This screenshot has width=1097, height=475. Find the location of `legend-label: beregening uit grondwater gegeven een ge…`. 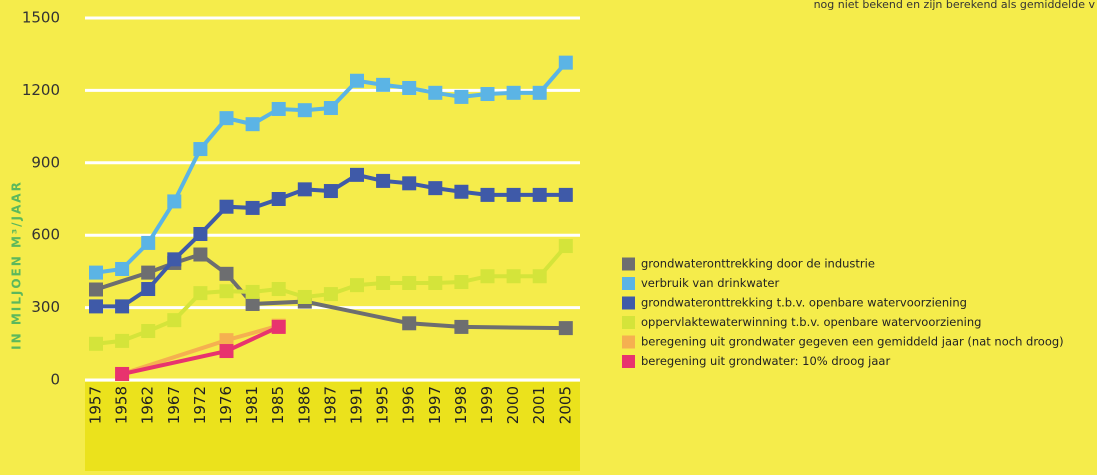

legend-label: beregening uit grondwater gegeven een ge… is located at coordinates (852, 342).